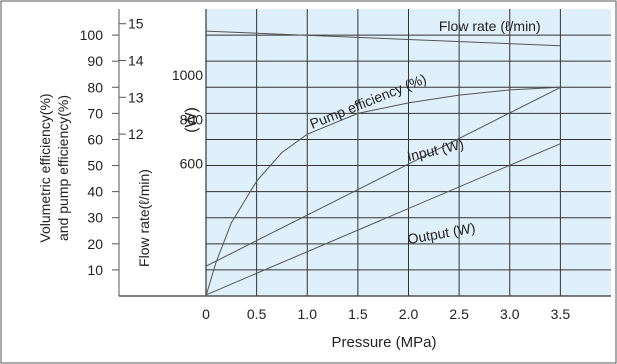 The height and width of the screenshot is (364, 617). I want to click on power-axis-label: (W), so click(191, 120).